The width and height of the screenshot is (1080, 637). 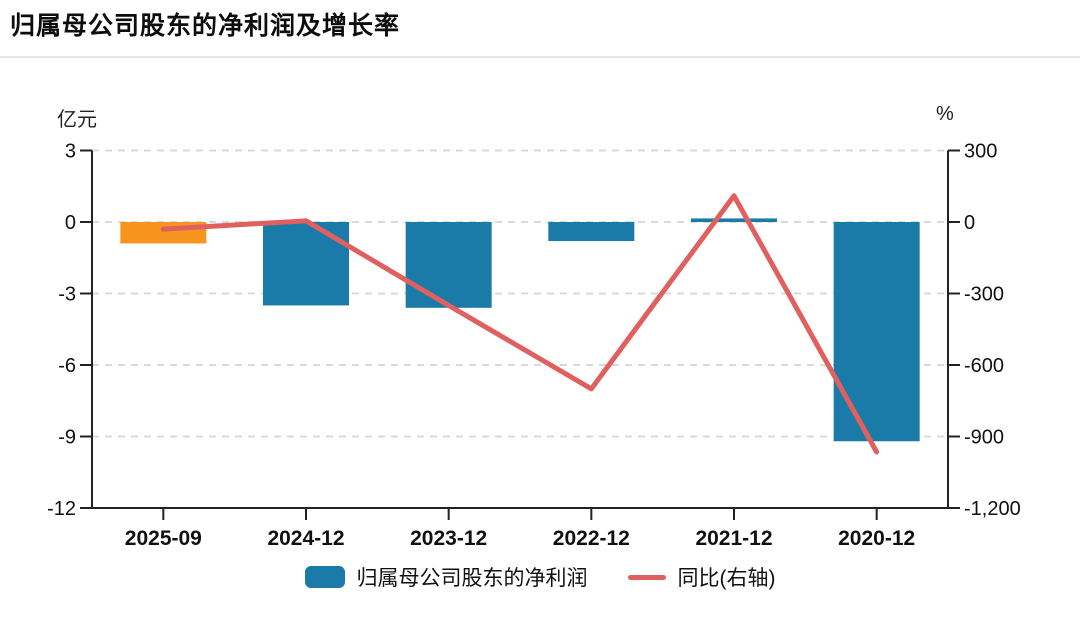 I want to click on legend-item-net-profit: 归属母公司股东的净利润, so click(x=446, y=577).